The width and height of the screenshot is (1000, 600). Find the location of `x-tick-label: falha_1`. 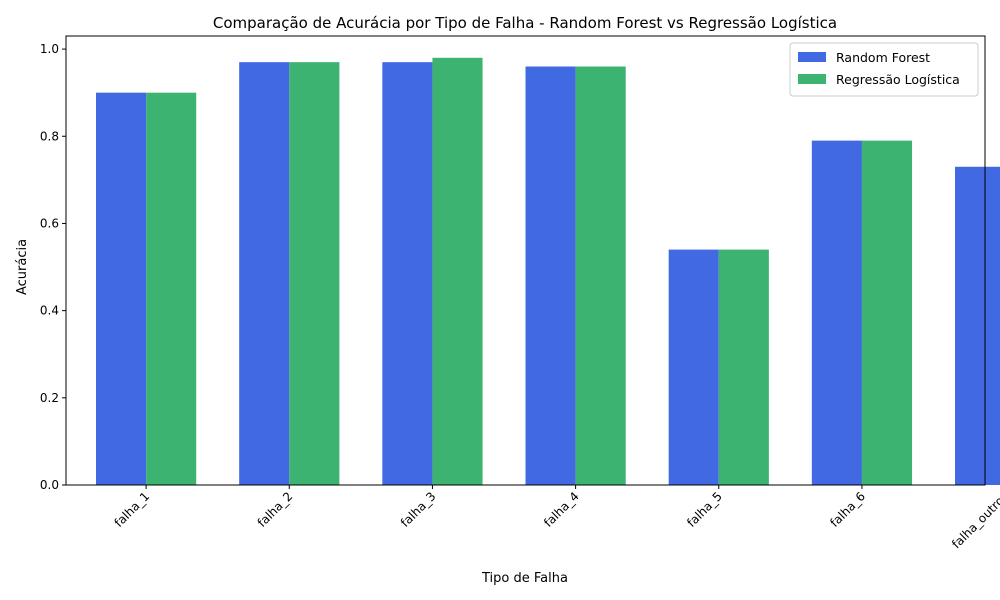

x-tick-label: falha_1 is located at coordinates (132, 509).